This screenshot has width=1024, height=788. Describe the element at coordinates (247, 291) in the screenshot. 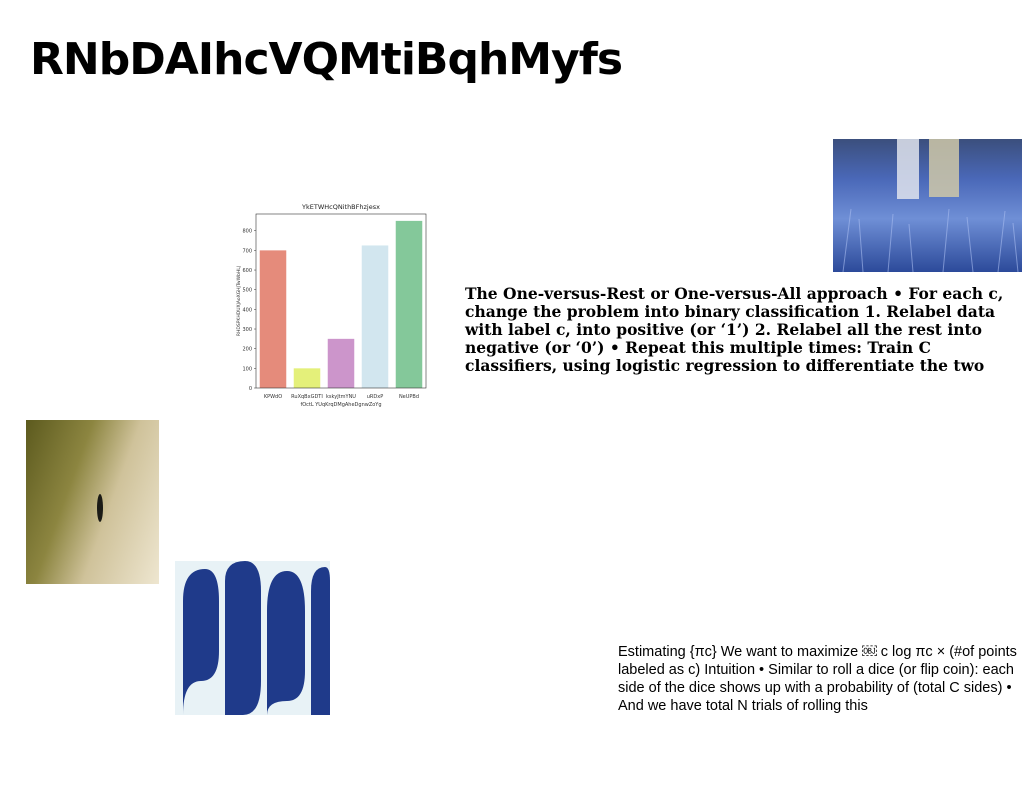

I see `y-tick-label: 500` at that location.